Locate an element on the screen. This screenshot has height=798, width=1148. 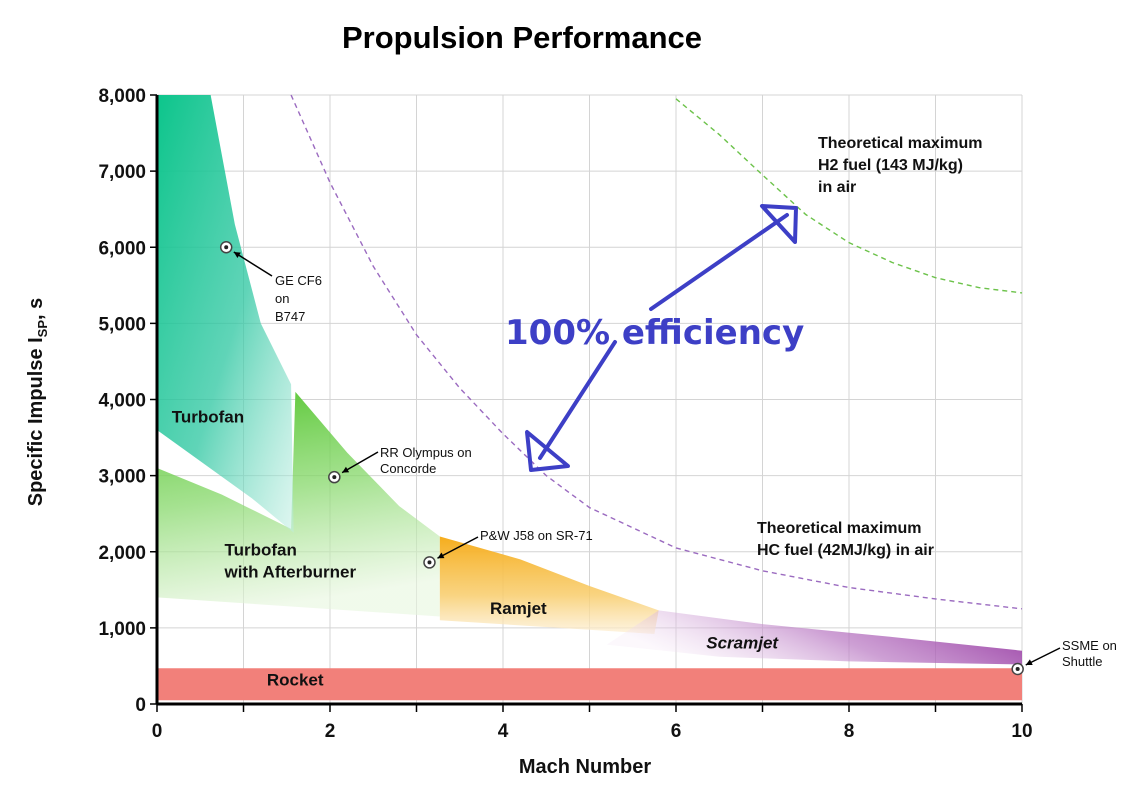
x-tick-label: 10 is located at coordinates (1021, 731).